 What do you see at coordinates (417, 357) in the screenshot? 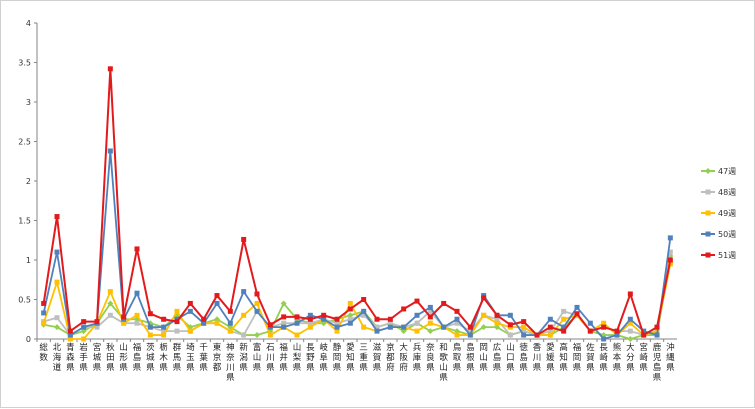
I see `x-tick-label: 兵庫県` at bounding box center [417, 357].